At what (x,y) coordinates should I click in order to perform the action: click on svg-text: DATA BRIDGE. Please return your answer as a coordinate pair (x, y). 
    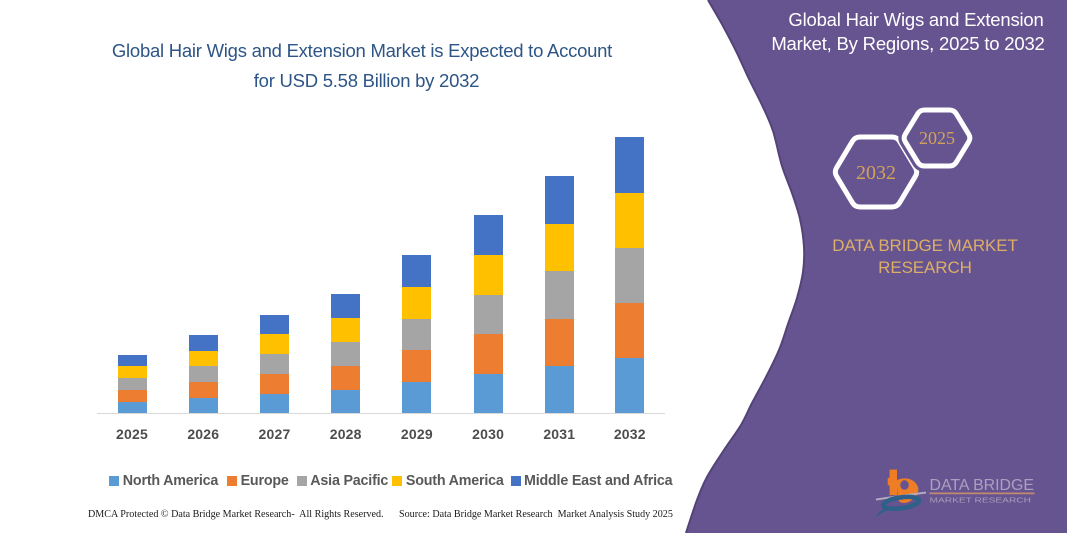
    Looking at the image, I should click on (982, 485).